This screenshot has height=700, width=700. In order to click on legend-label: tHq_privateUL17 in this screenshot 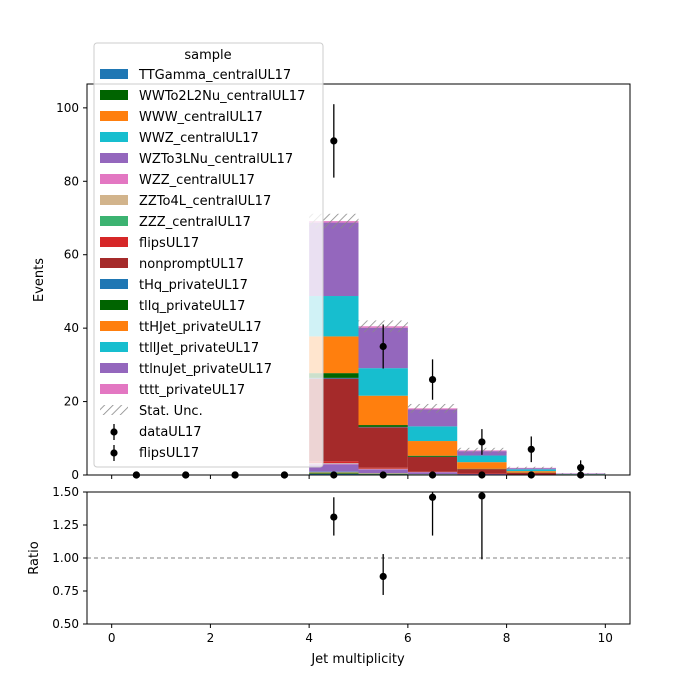, I will do `click(193, 285)`.